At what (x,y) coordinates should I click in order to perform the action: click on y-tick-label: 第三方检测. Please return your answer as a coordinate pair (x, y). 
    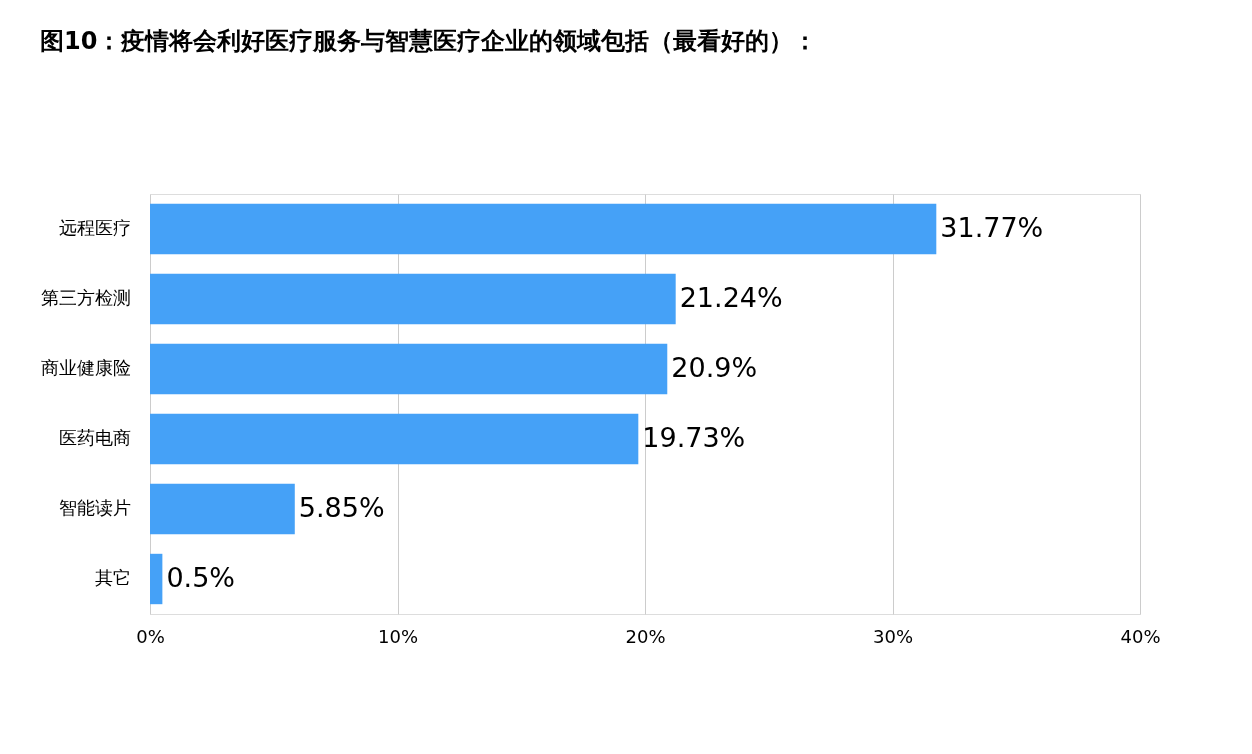
    Looking at the image, I should click on (85, 297).